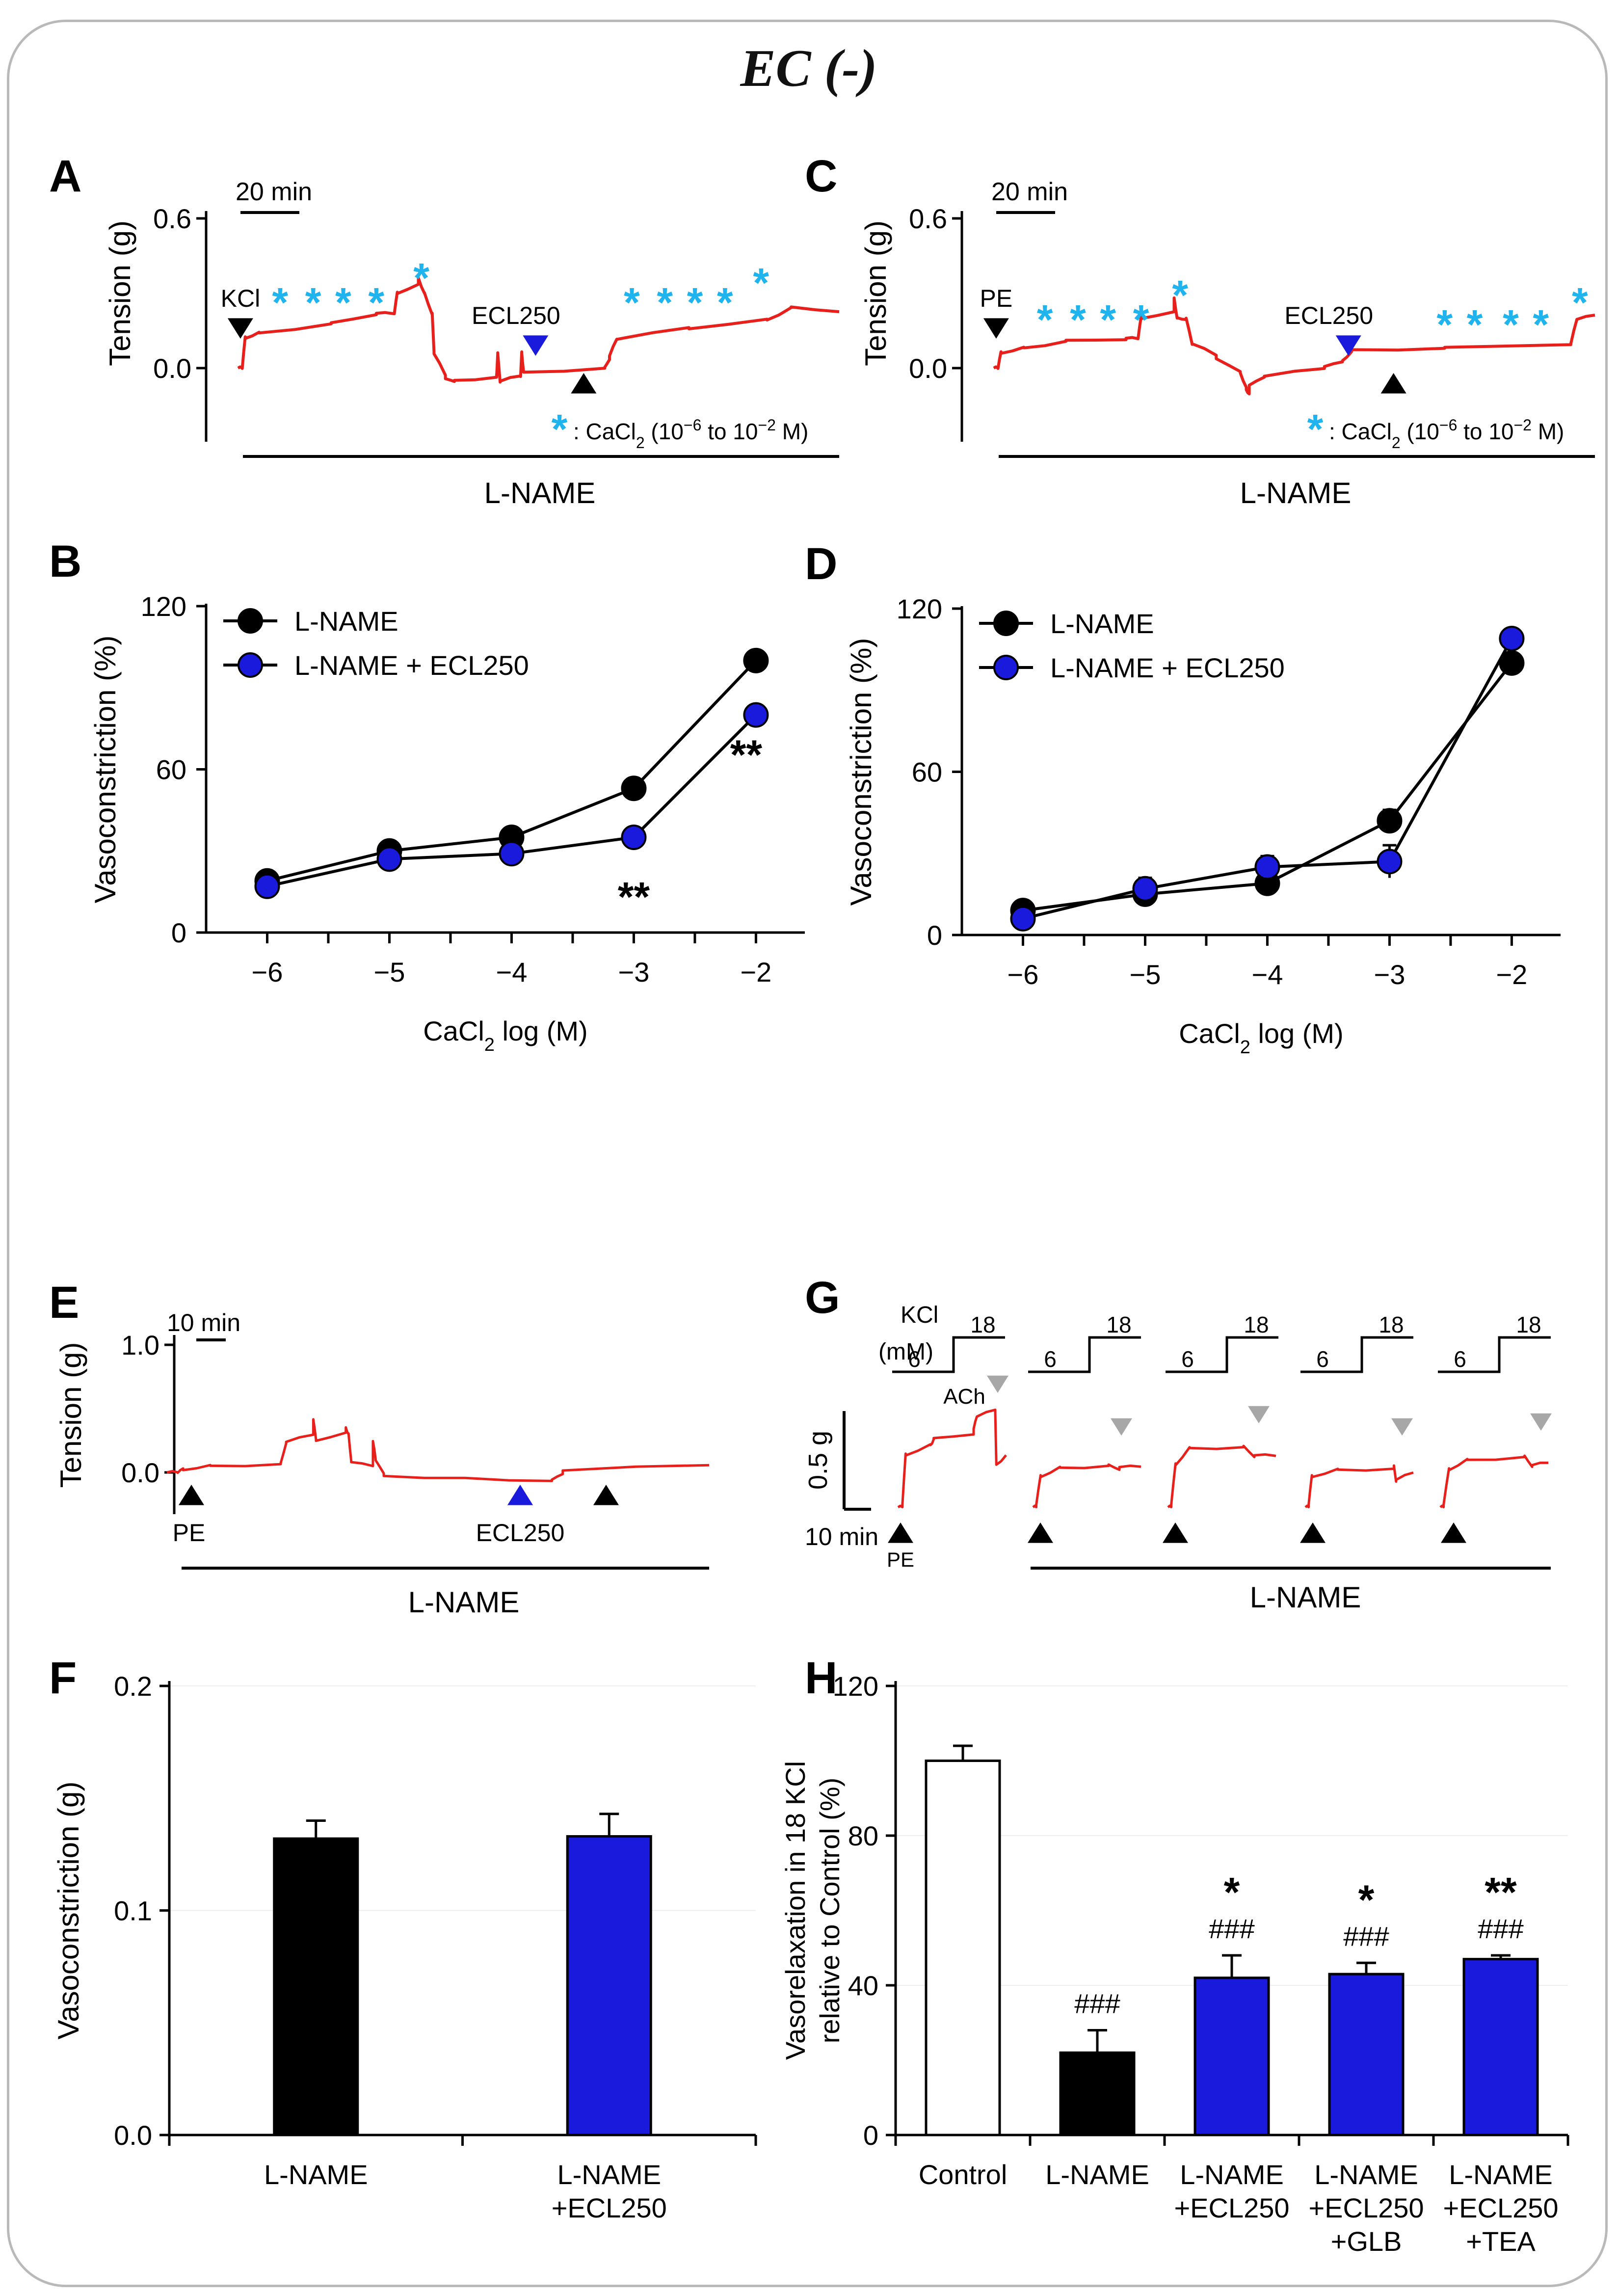 The height and width of the screenshot is (2296, 1618). I want to click on drug-marker, so click(1348, 345).